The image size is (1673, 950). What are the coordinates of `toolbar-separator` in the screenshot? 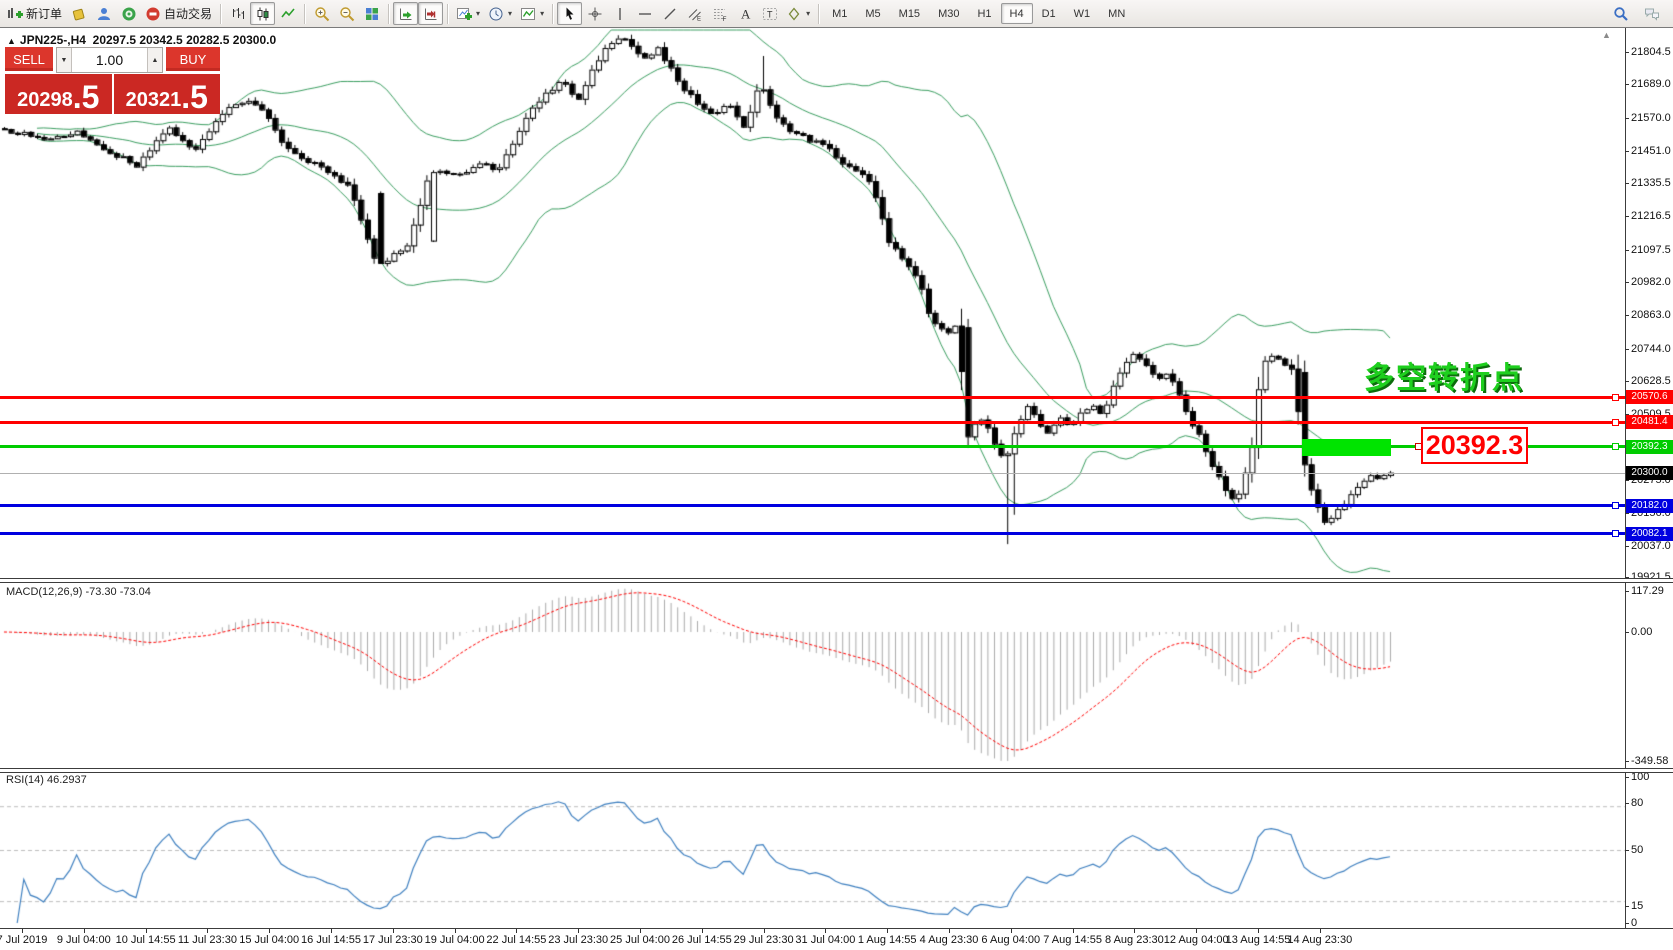 It's located at (819, 13).